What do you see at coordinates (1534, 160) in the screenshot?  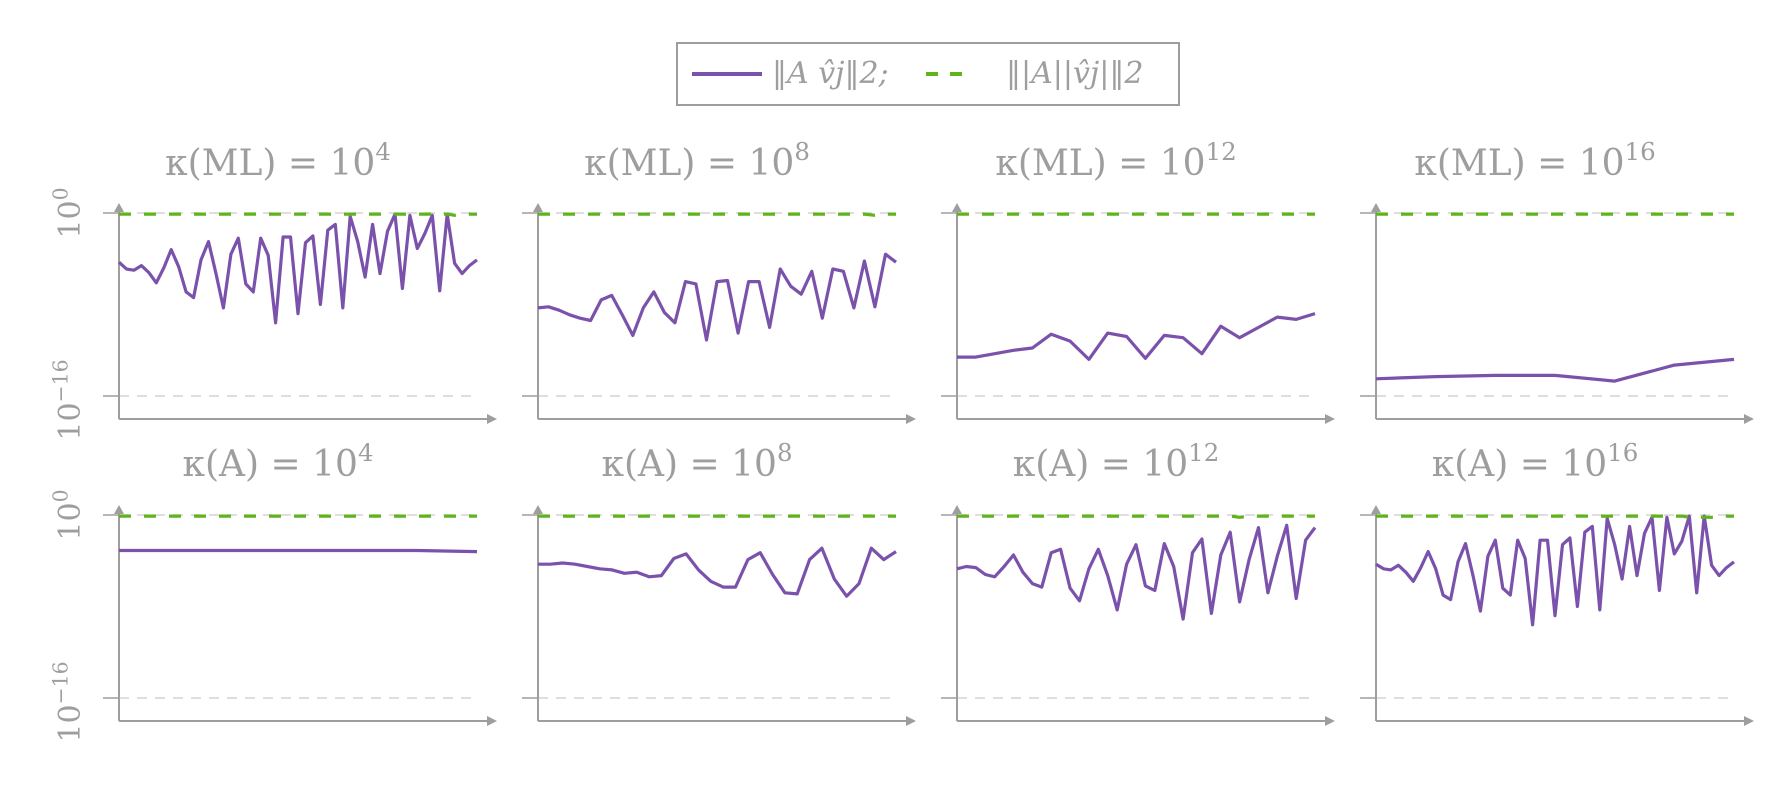 I see `panel-title: κ(ML) = 1016` at bounding box center [1534, 160].